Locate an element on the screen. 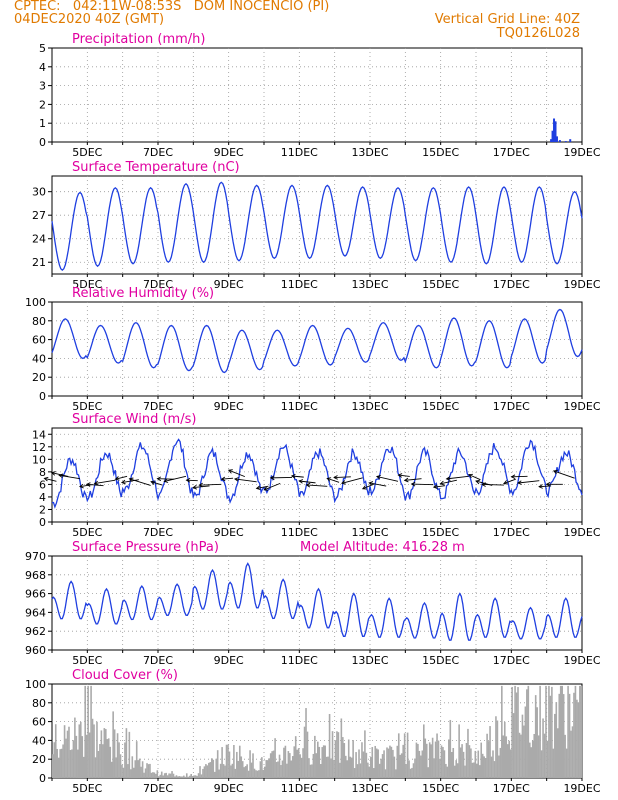  pressure-xtick-label: 17DEC is located at coordinates (511, 660).